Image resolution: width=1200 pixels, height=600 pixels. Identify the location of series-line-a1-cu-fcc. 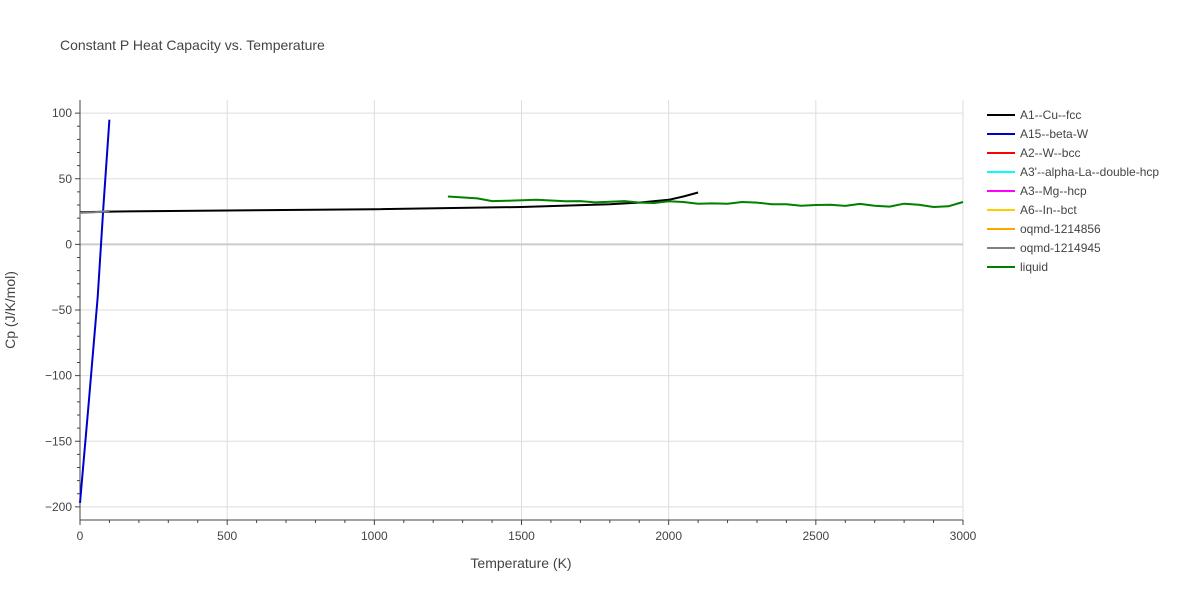
(389, 202).